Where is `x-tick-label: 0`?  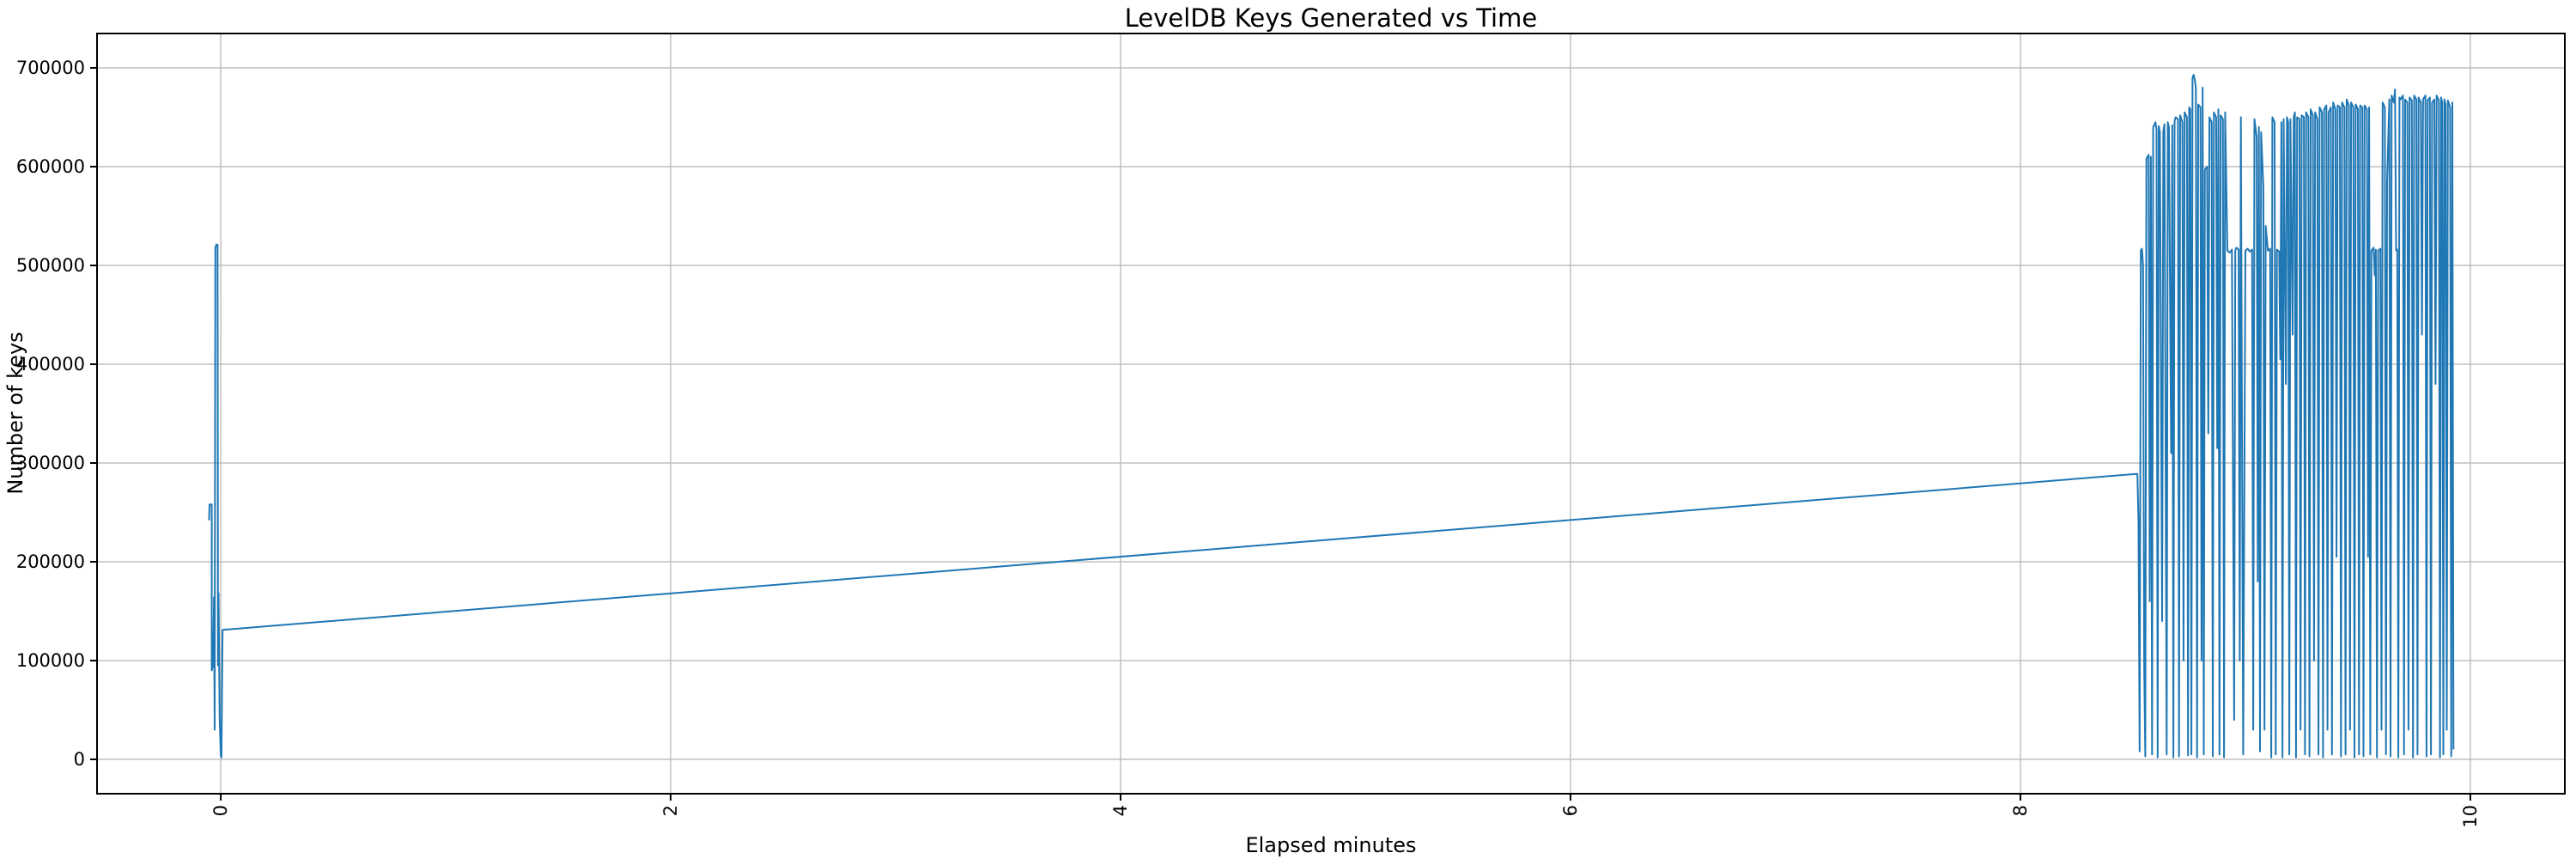 x-tick-label: 0 is located at coordinates (220, 811).